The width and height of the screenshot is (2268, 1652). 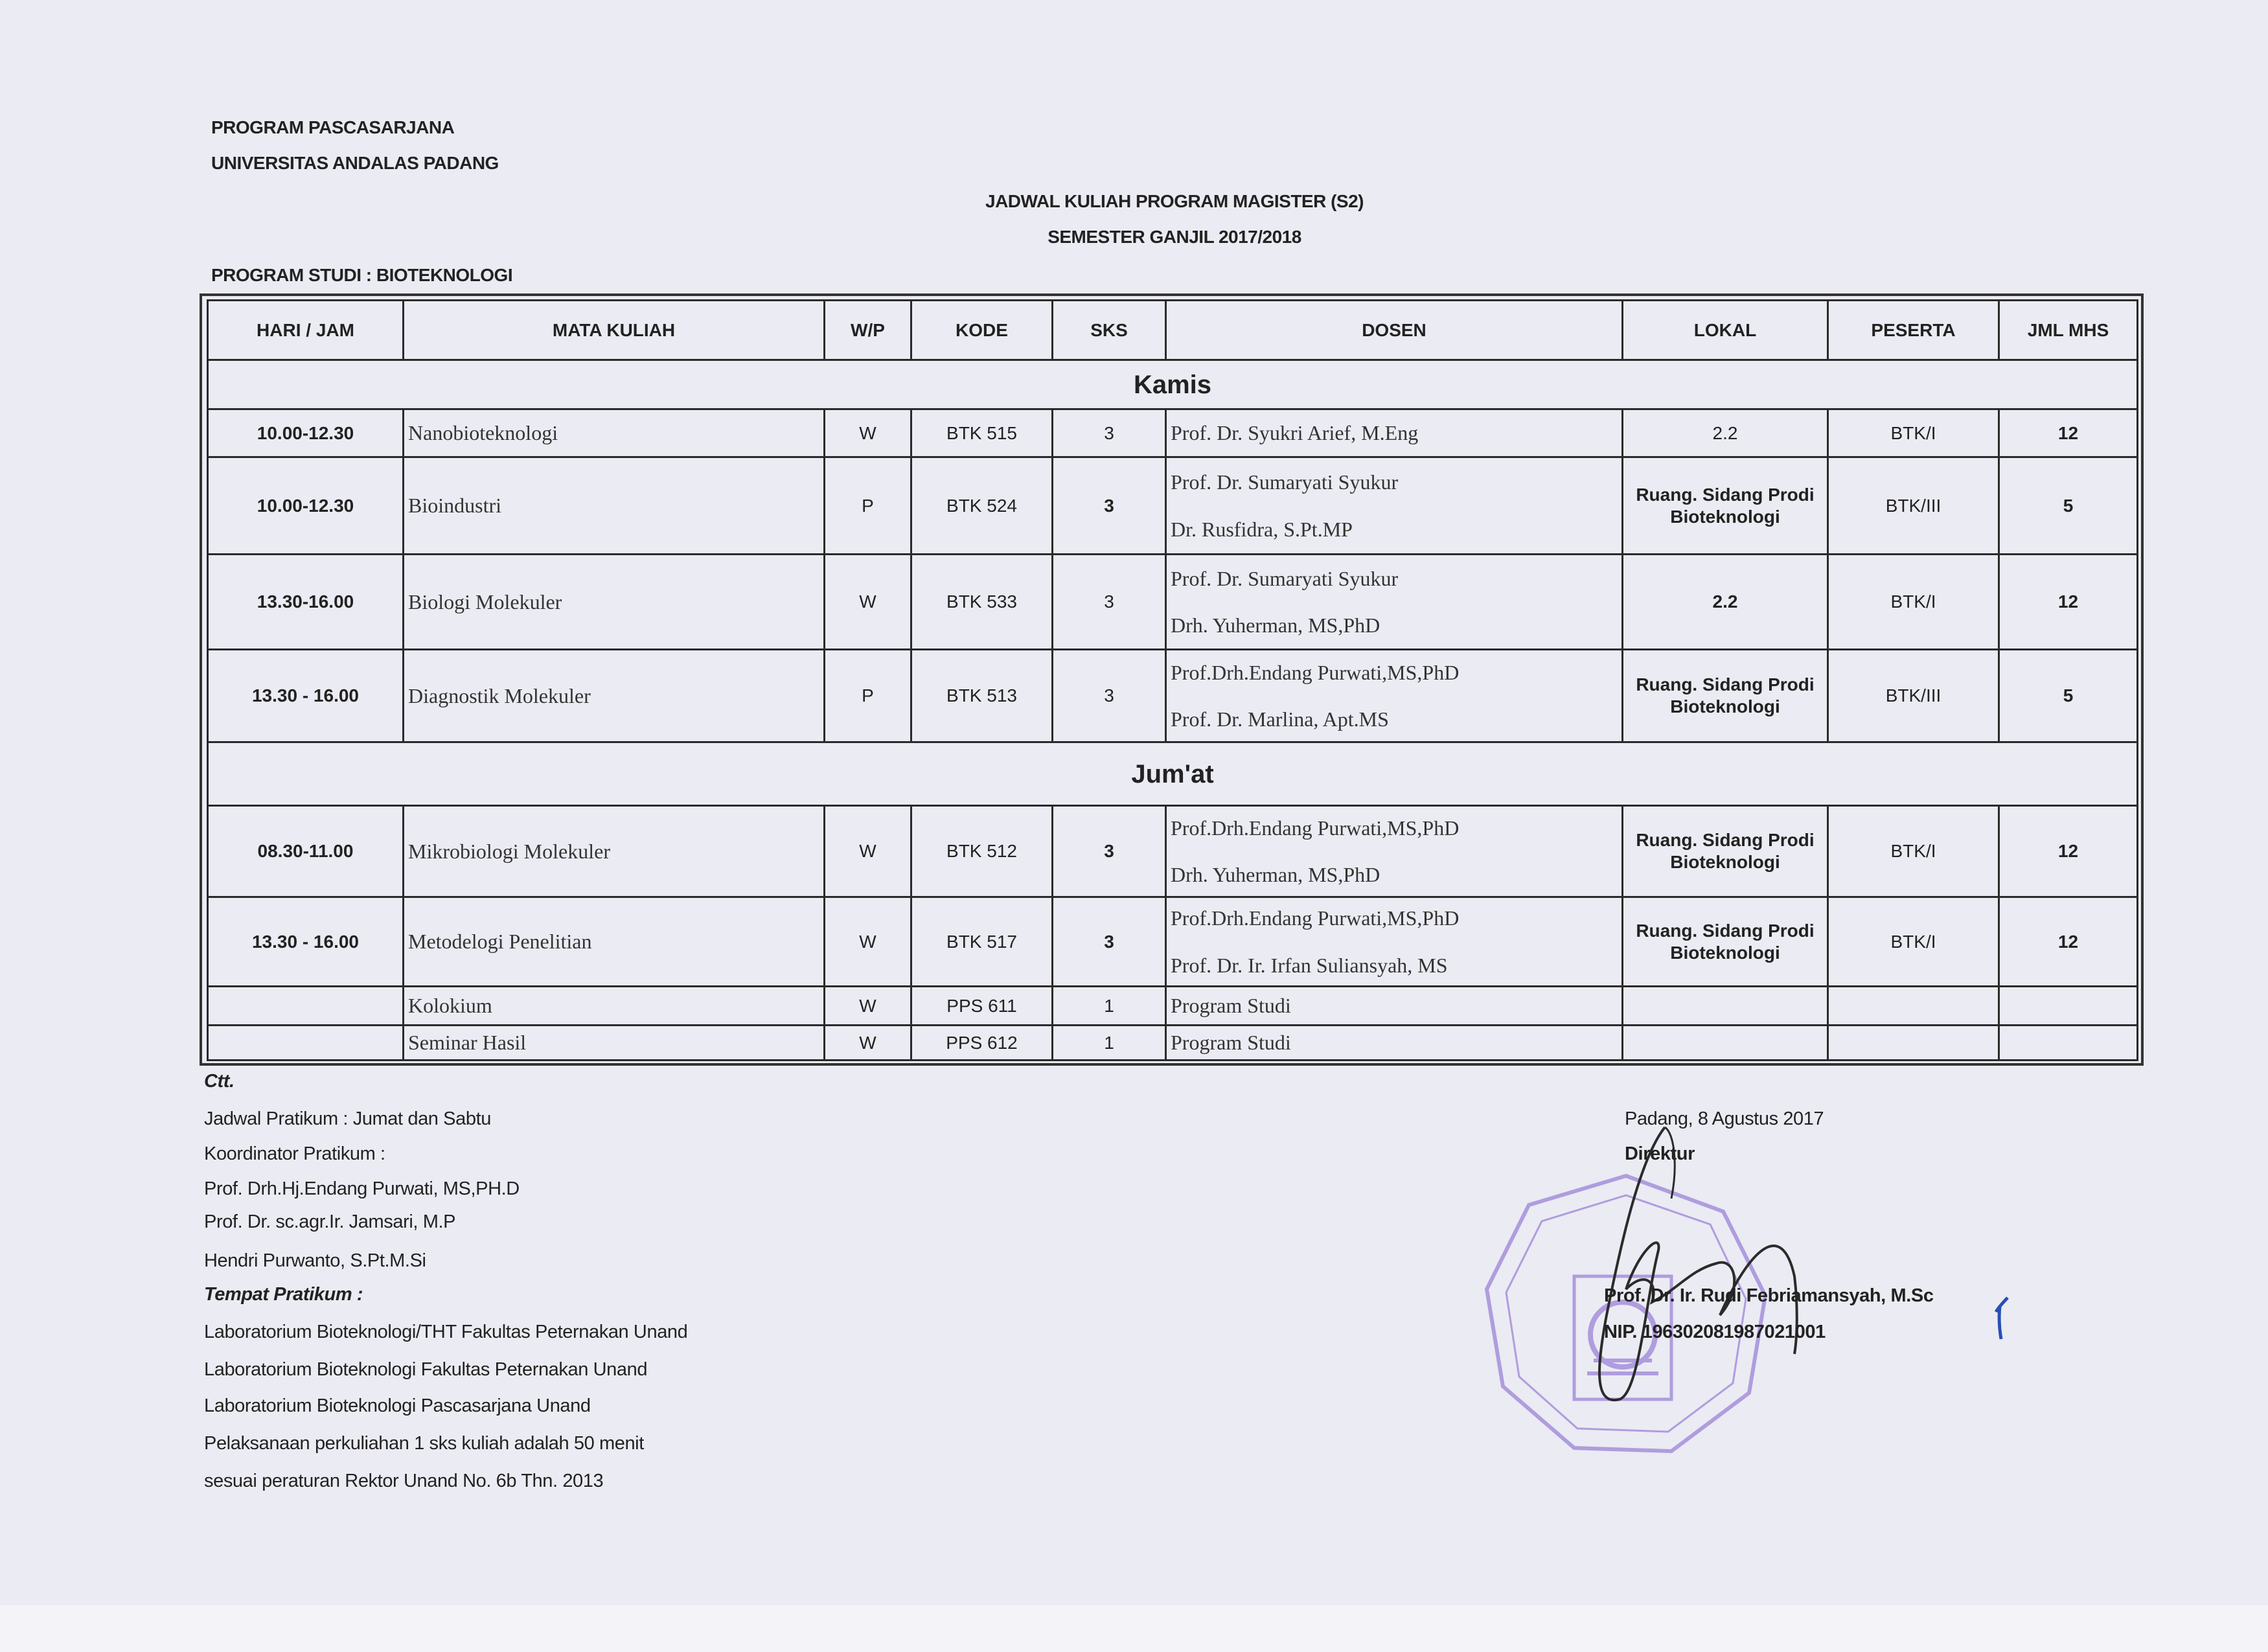 I want to click on column-header: MATA KULIAH, so click(x=613, y=330).